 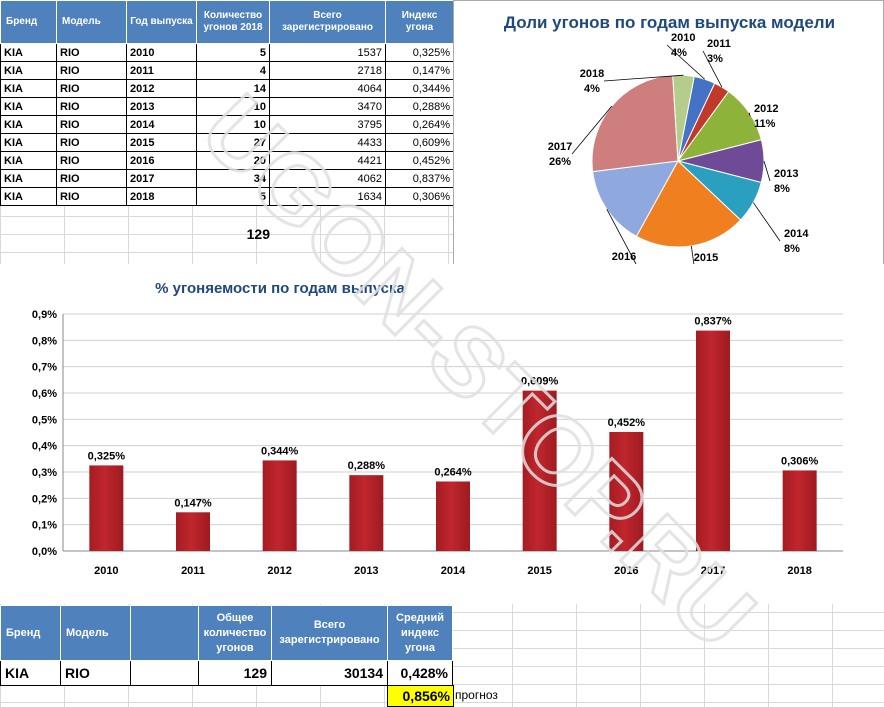 What do you see at coordinates (44, 552) in the screenshot?
I see `y-tick-label: 0,0%` at bounding box center [44, 552].